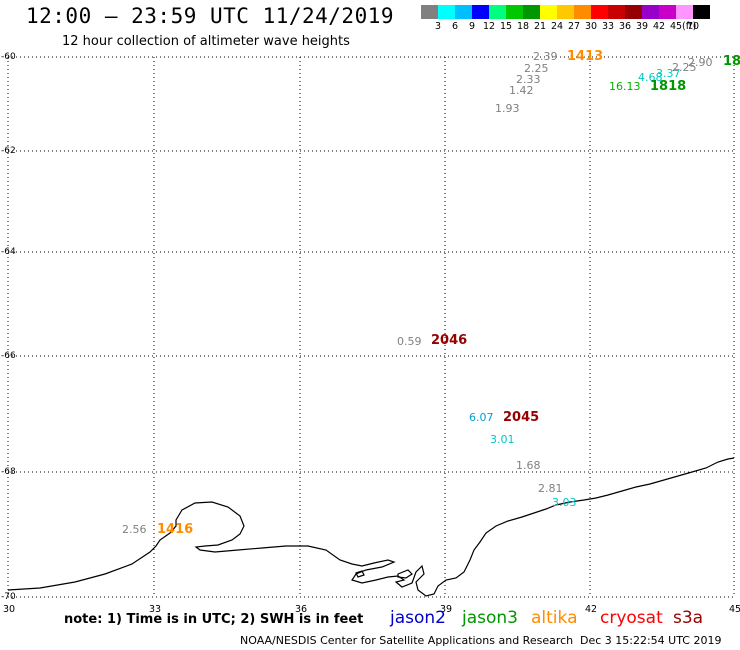  Describe the element at coordinates (409, 341) in the screenshot. I see `wave-height-label: 0.59` at that location.